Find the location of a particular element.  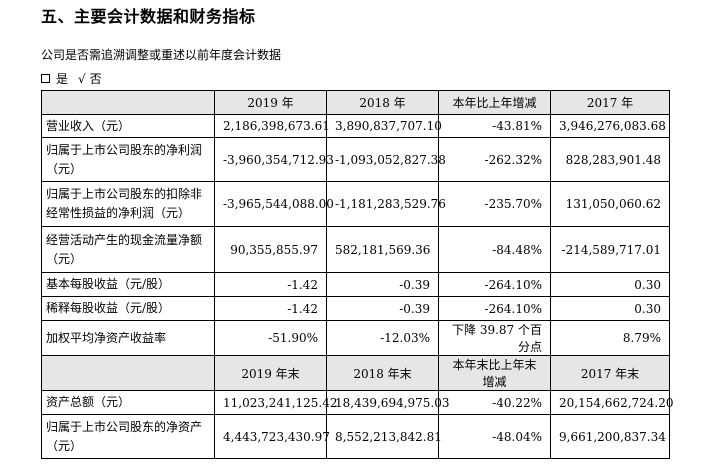

check-mark-icon: √ is located at coordinates (82, 78).